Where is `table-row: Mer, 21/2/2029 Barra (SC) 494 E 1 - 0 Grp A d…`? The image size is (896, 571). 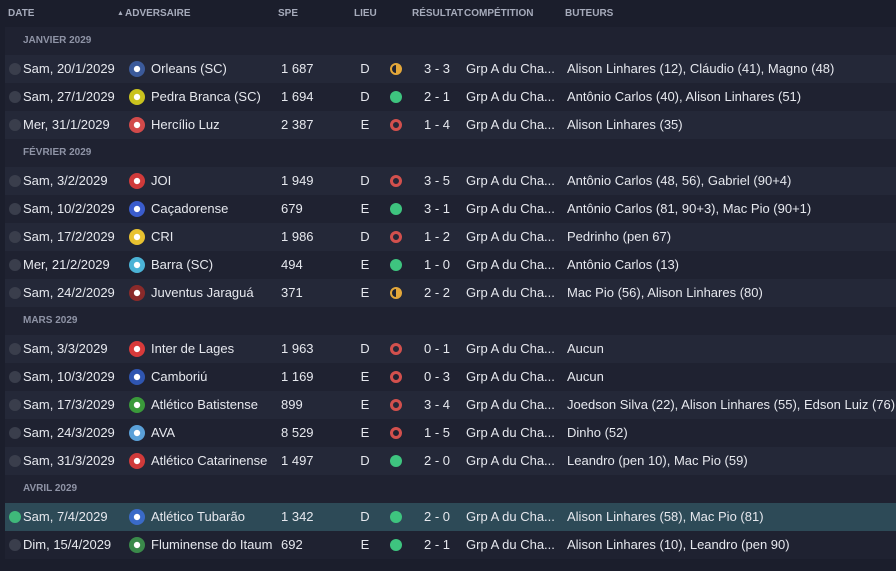 table-row: Mer, 21/2/2029 Barra (SC) 494 E 1 - 0 Grp A d… is located at coordinates (450, 265).